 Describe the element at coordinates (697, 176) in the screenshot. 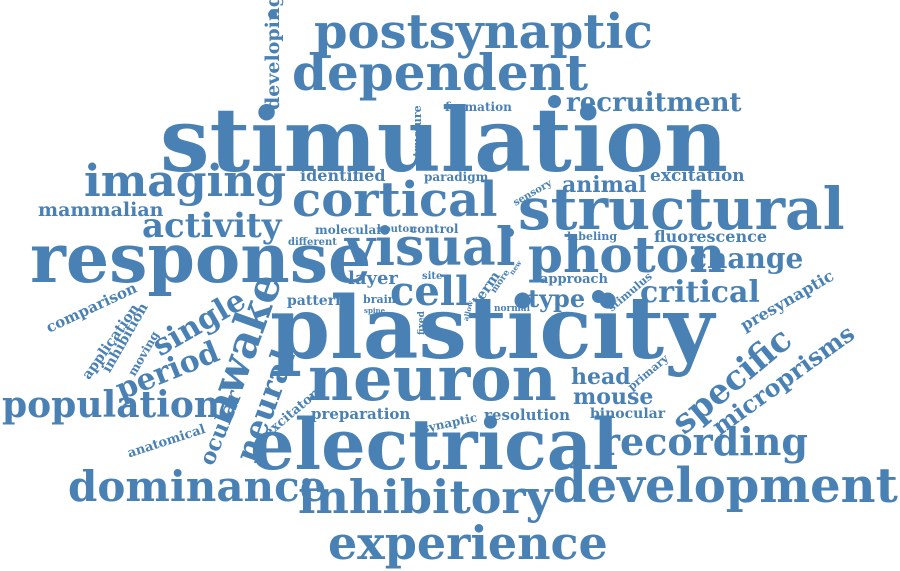

I see `word-excitation: excitation` at that location.